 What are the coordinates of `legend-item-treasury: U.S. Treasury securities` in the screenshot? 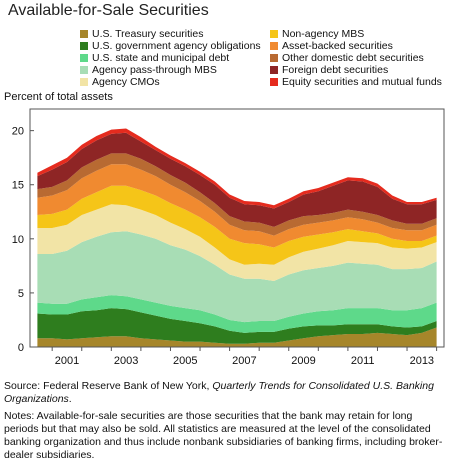 It's located at (141, 34).